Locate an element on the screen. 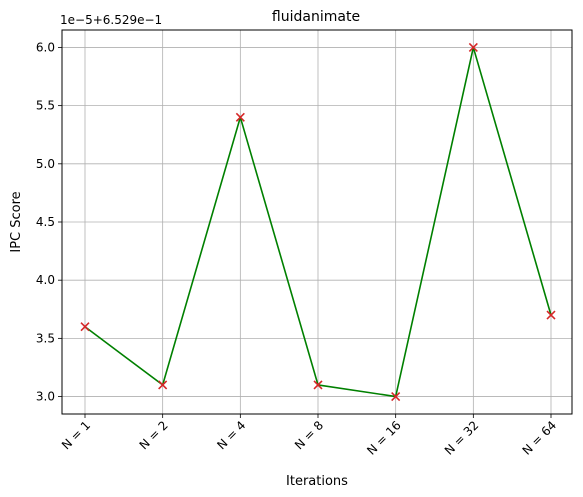 Image resolution: width=583 pixels, height=497 pixels. x-tick-label: N = 64 is located at coordinates (540, 438).